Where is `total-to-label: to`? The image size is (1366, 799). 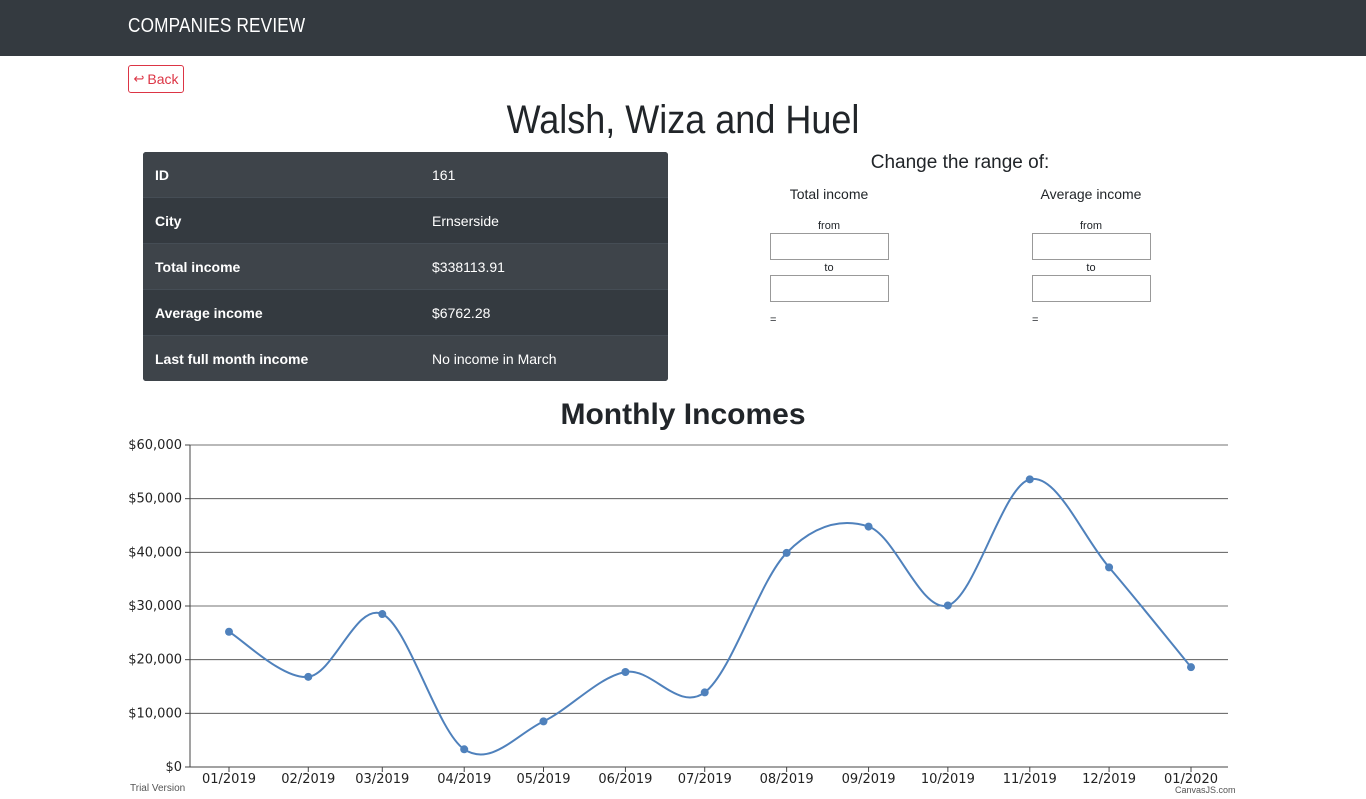 total-to-label: to is located at coordinates (829, 268).